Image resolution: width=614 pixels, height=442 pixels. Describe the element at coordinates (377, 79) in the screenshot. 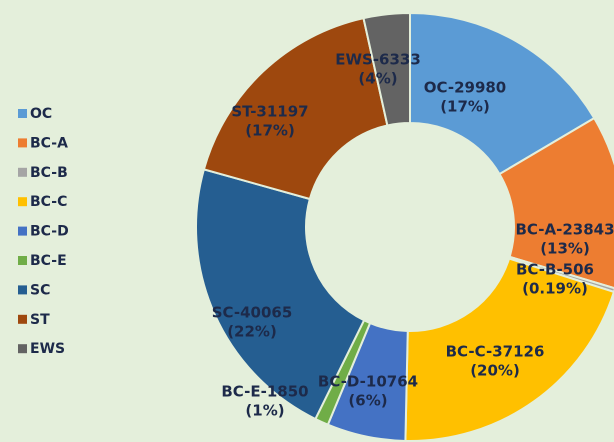

I see `percentage-label: (4%)` at that location.